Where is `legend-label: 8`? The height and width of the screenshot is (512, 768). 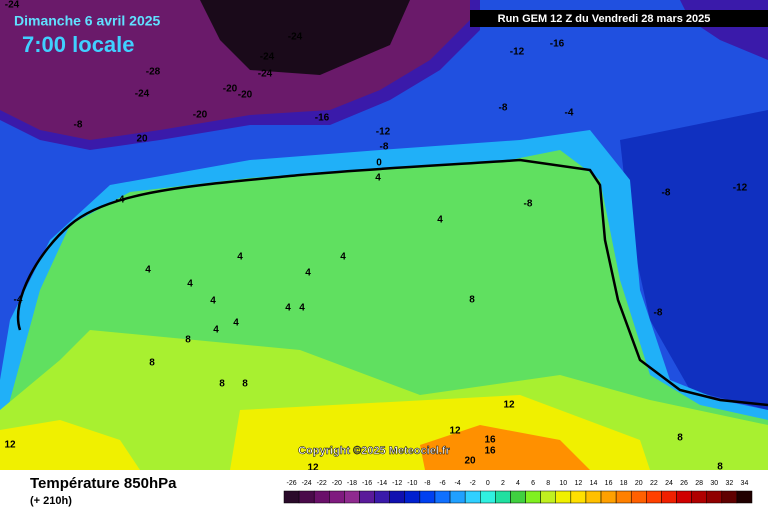 legend-label: 8 is located at coordinates (548, 483).